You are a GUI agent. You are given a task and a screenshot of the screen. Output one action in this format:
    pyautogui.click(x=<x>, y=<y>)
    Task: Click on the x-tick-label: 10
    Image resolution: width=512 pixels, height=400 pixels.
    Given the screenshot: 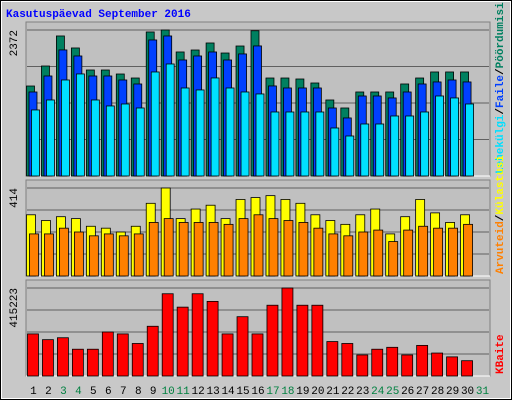 What is the action you would take?
    pyautogui.click(x=168, y=392)
    